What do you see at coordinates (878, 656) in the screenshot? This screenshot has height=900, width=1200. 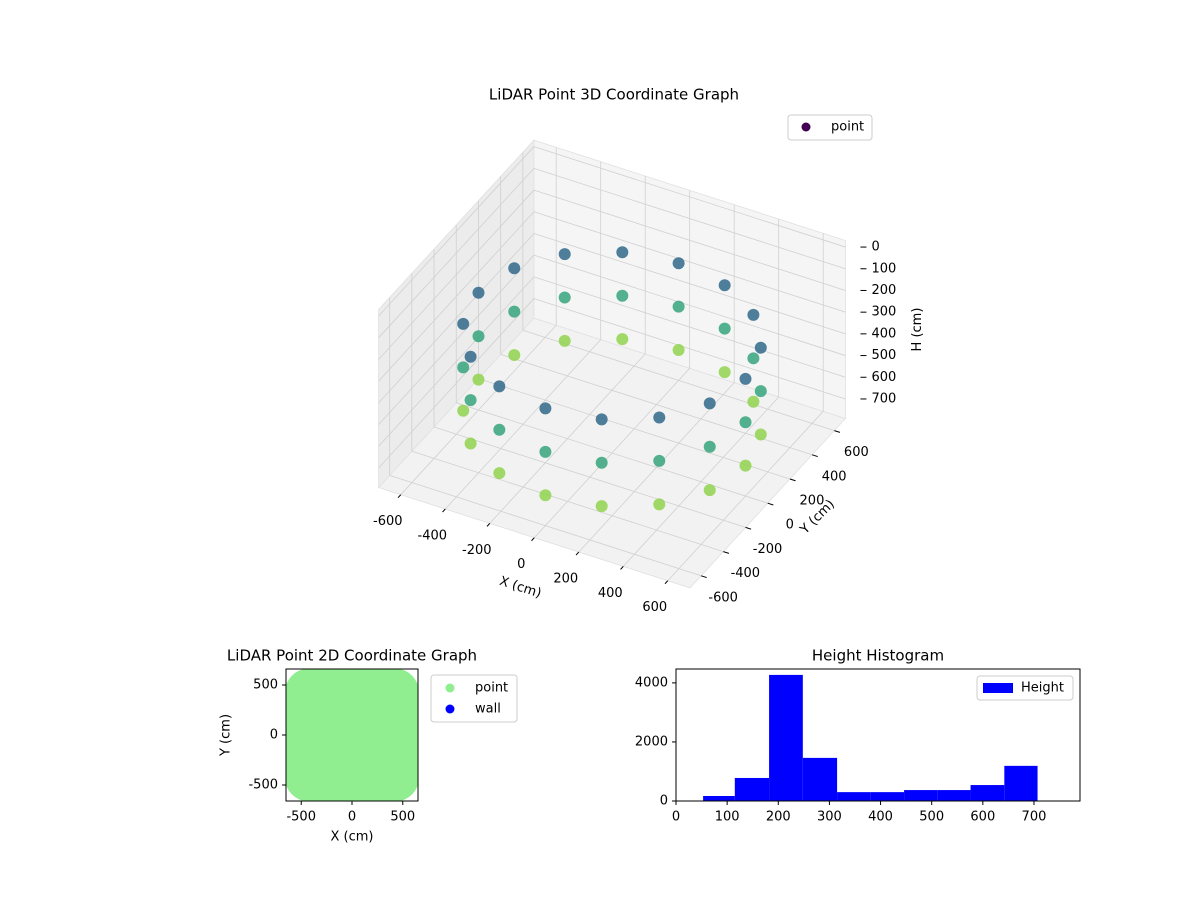 I see `chart-title: Height Histogram` at bounding box center [878, 656].